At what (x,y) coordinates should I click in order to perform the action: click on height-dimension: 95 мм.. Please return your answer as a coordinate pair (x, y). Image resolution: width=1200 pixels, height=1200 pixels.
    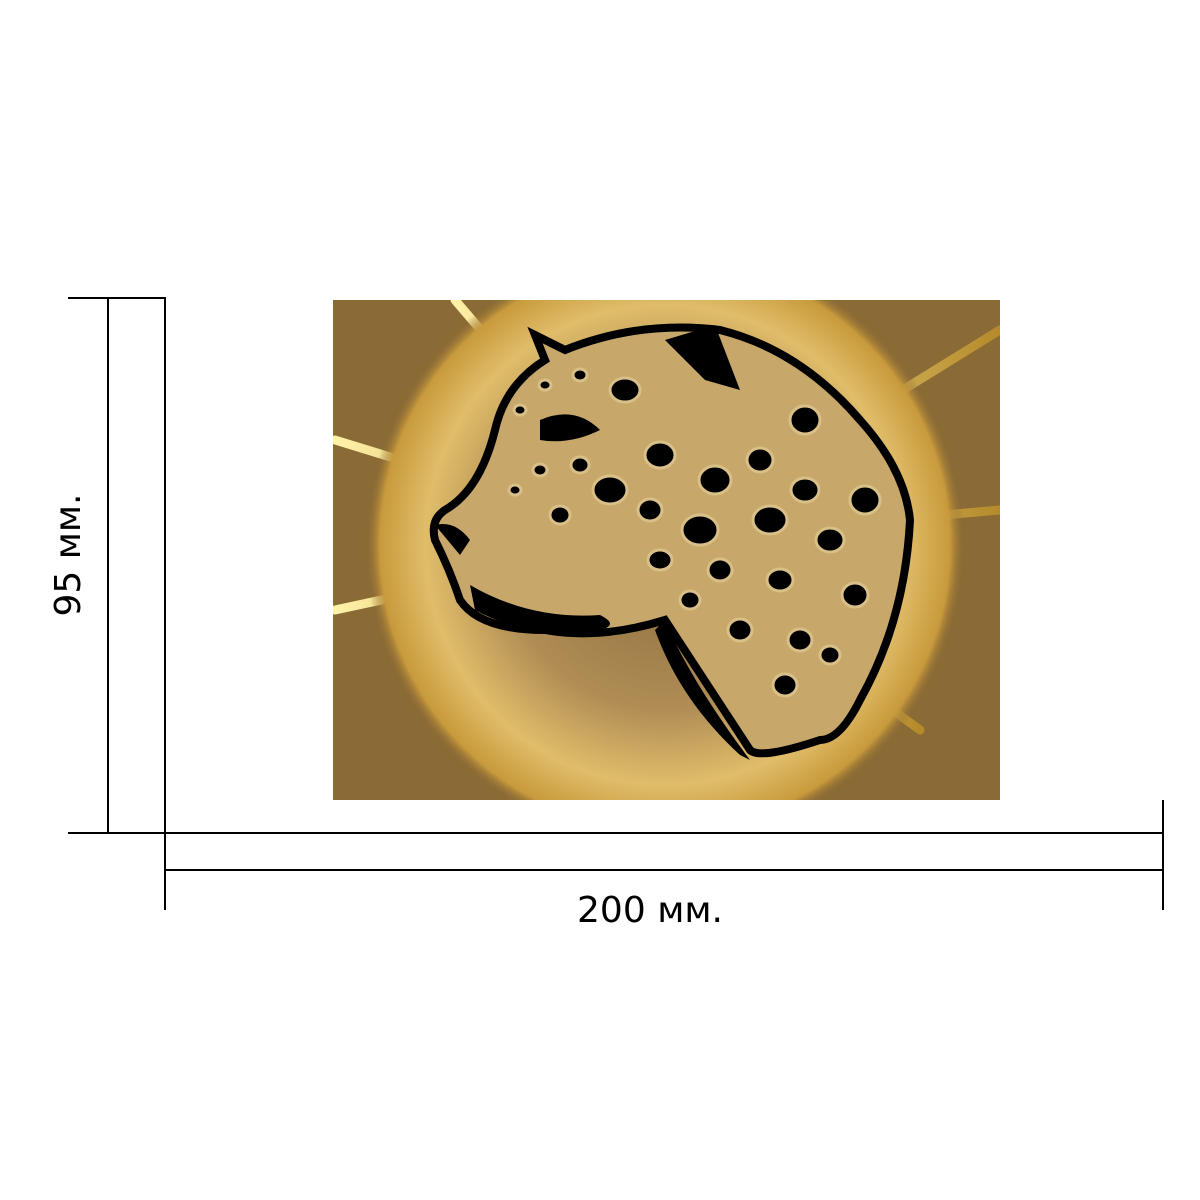
    Looking at the image, I should click on (107, 565).